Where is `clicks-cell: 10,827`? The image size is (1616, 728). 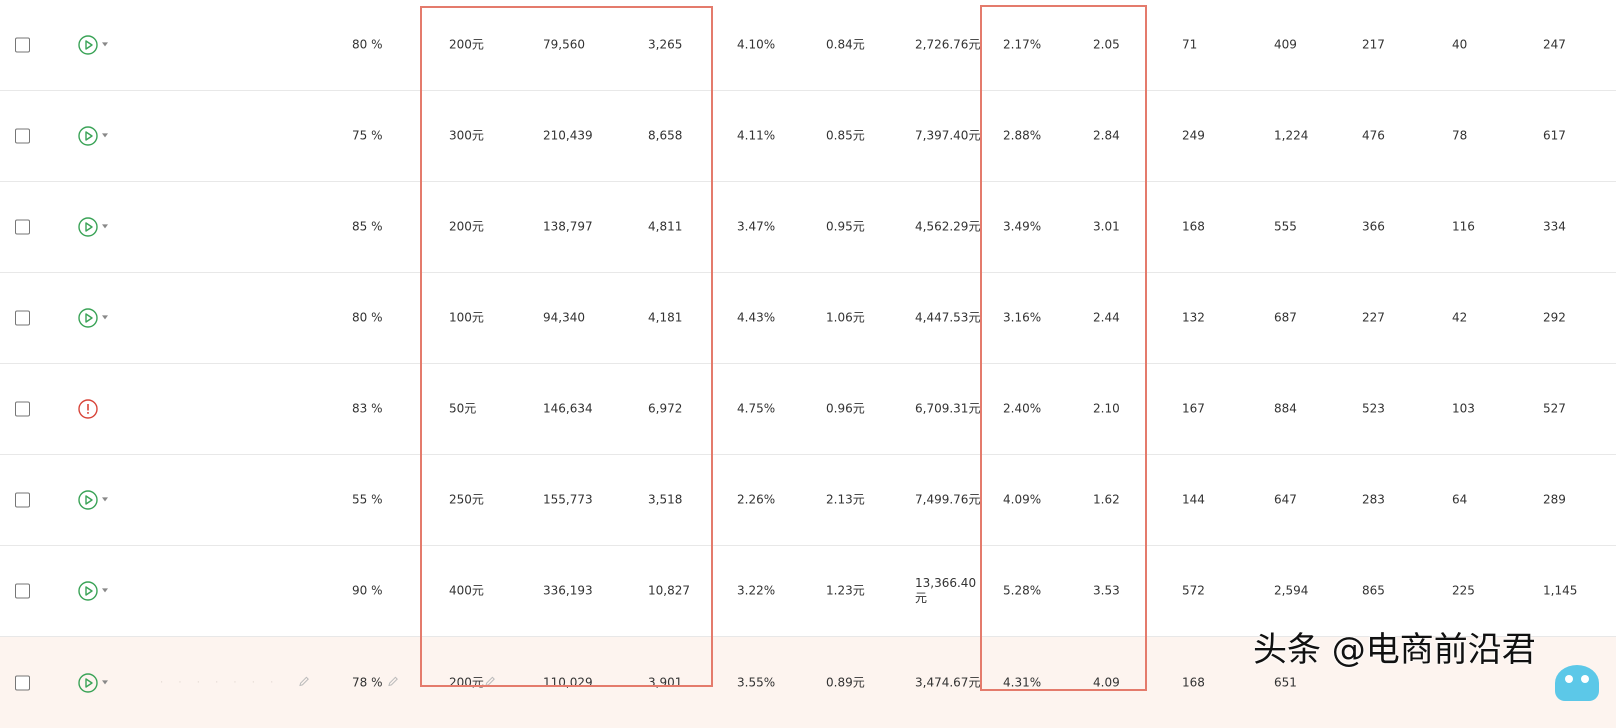
clicks-cell: 10,827 is located at coordinates (669, 590).